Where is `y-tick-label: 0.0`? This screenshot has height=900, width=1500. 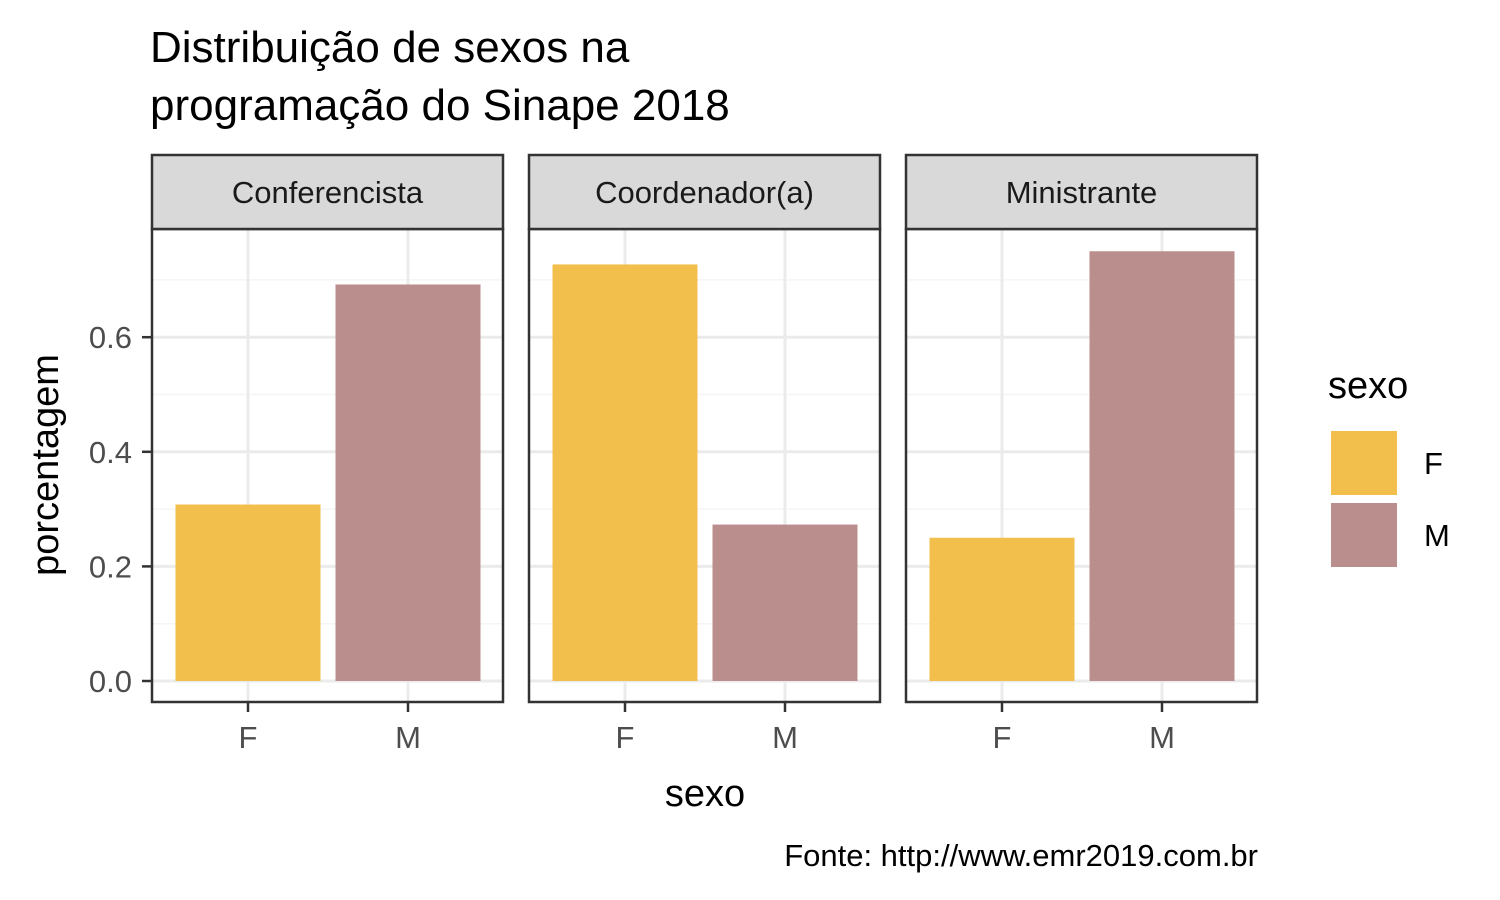
y-tick-label: 0.0 is located at coordinates (110, 681).